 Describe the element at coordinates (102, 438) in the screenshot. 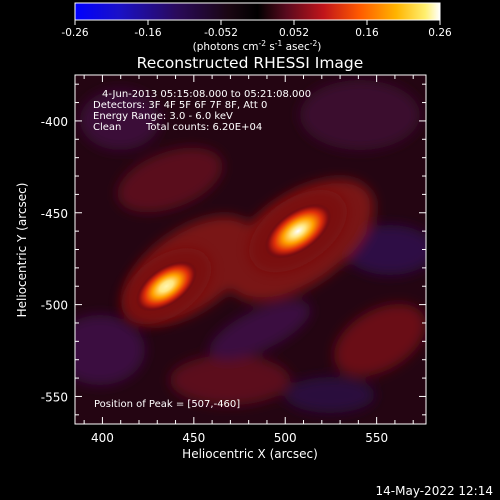

I see `x-tick-label: 400` at that location.